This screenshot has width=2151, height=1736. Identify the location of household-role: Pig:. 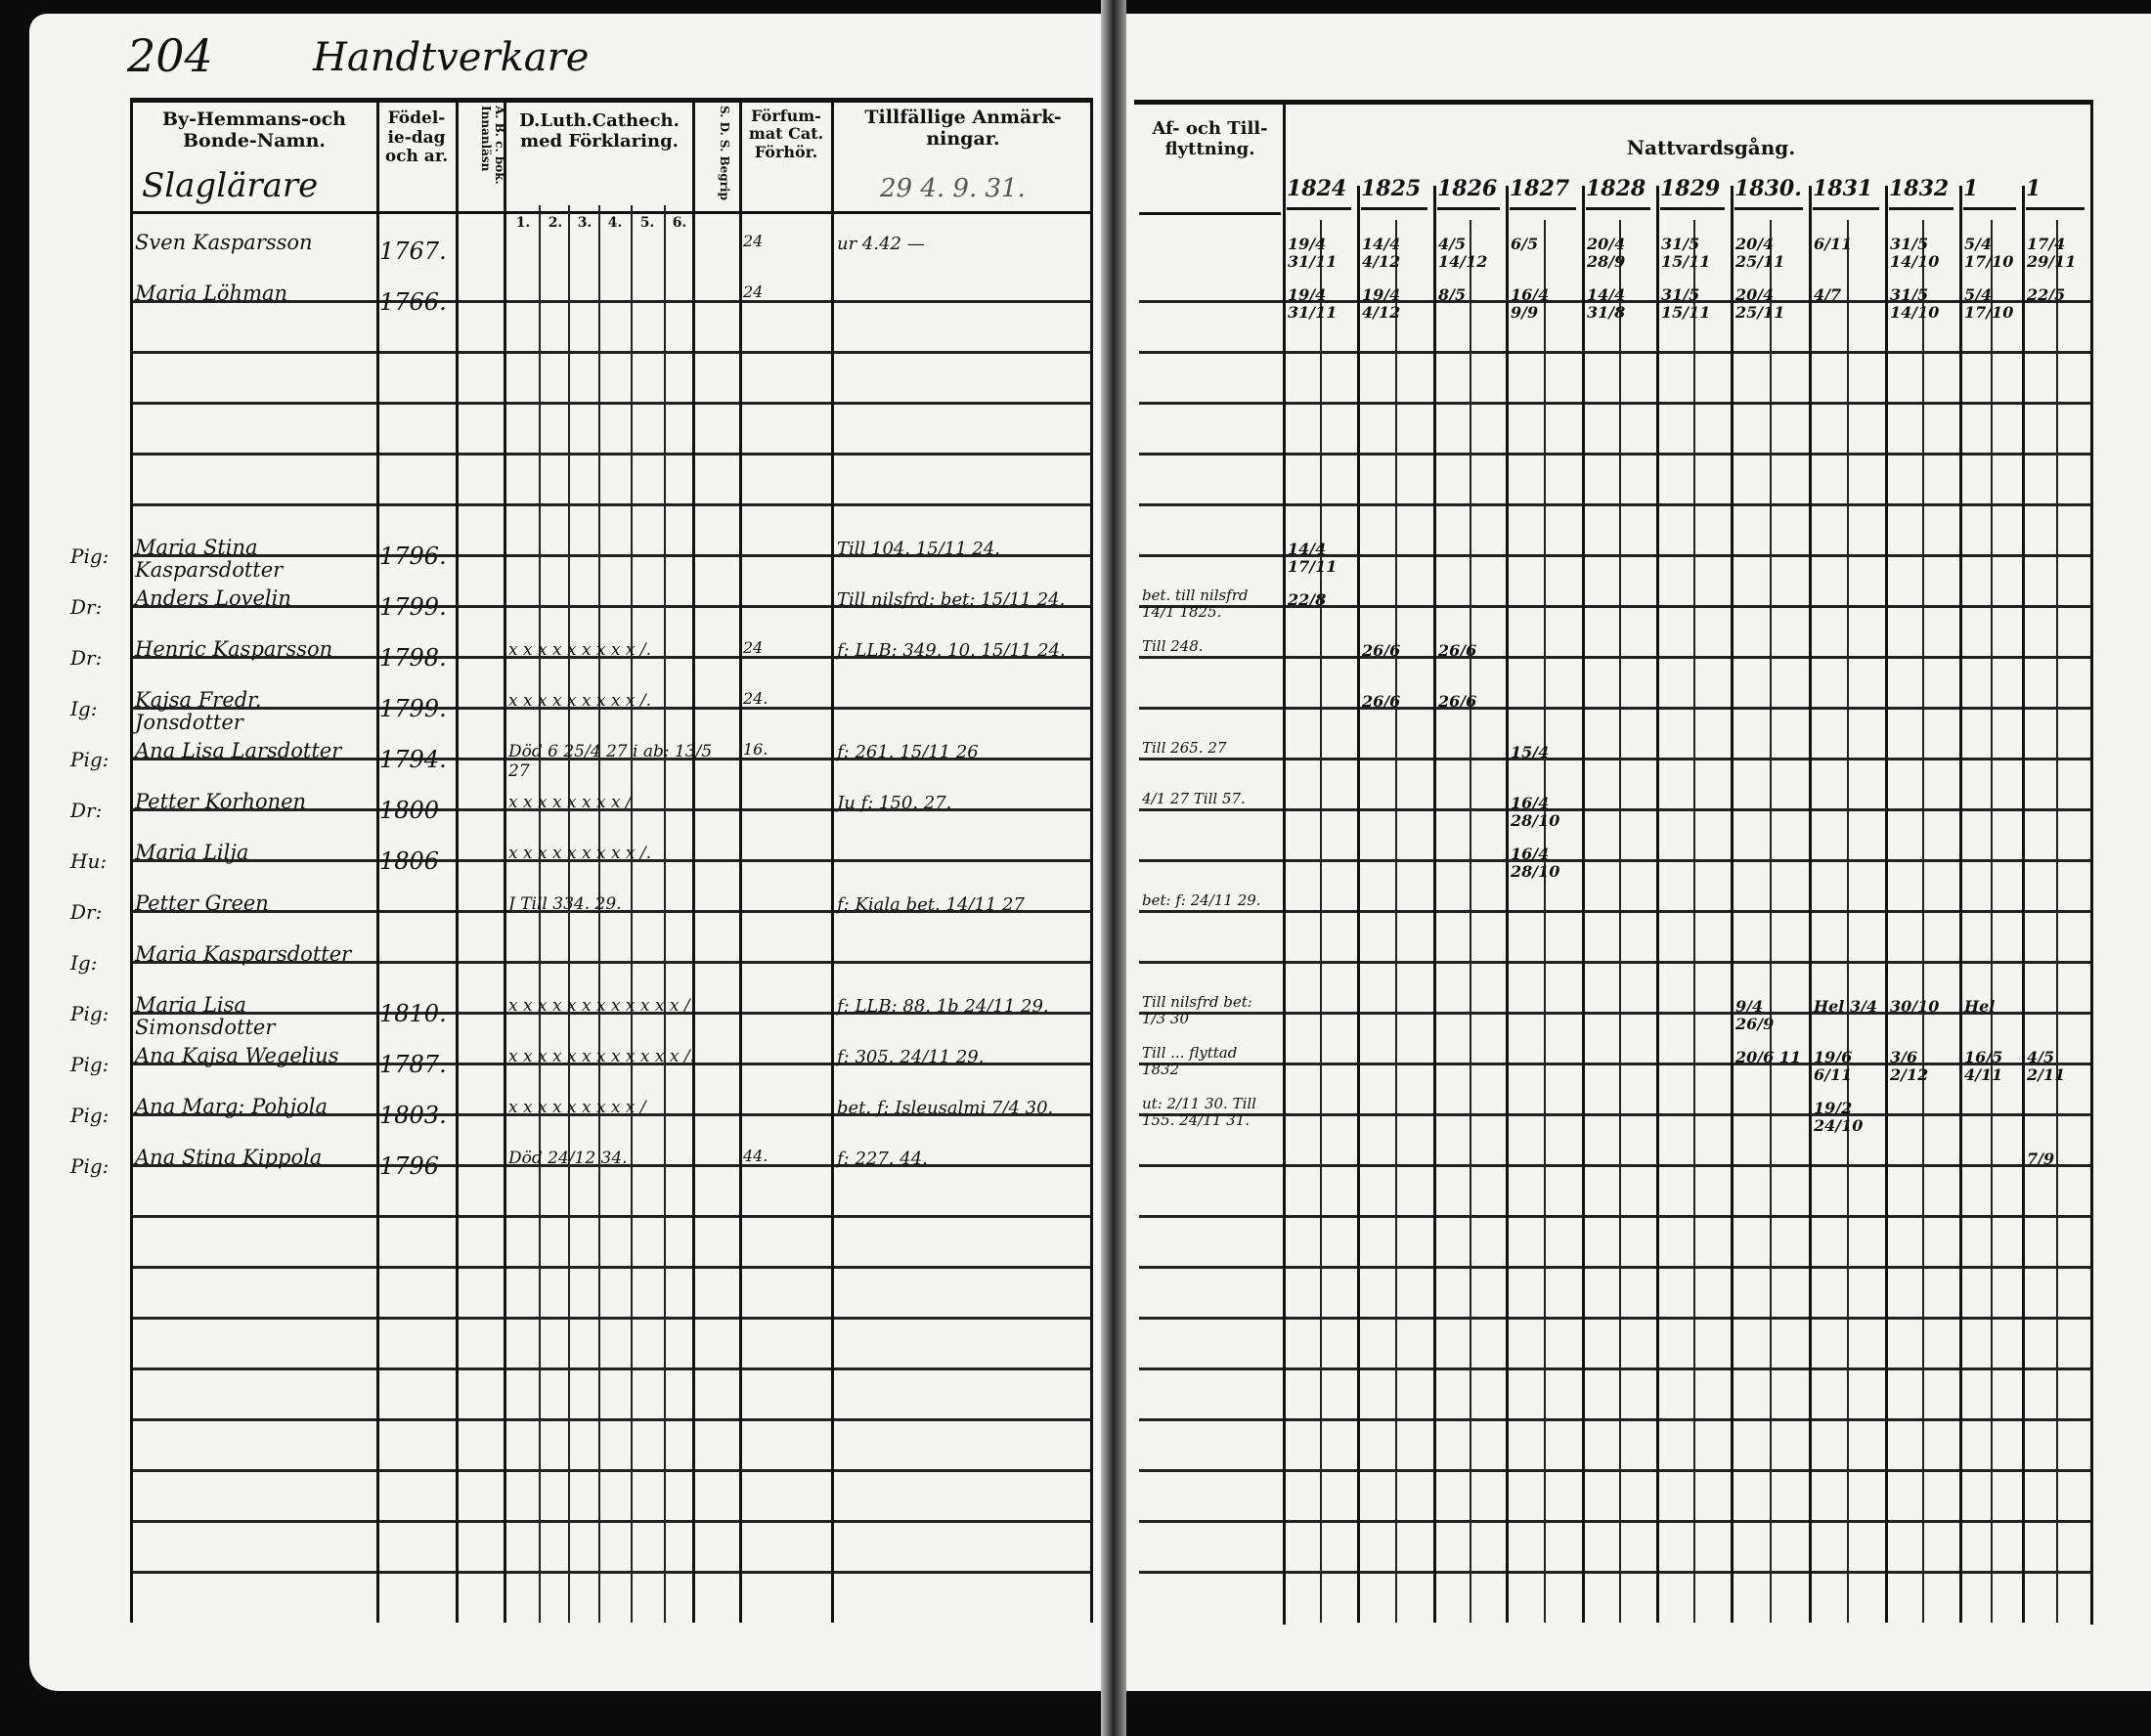
(90, 1064).